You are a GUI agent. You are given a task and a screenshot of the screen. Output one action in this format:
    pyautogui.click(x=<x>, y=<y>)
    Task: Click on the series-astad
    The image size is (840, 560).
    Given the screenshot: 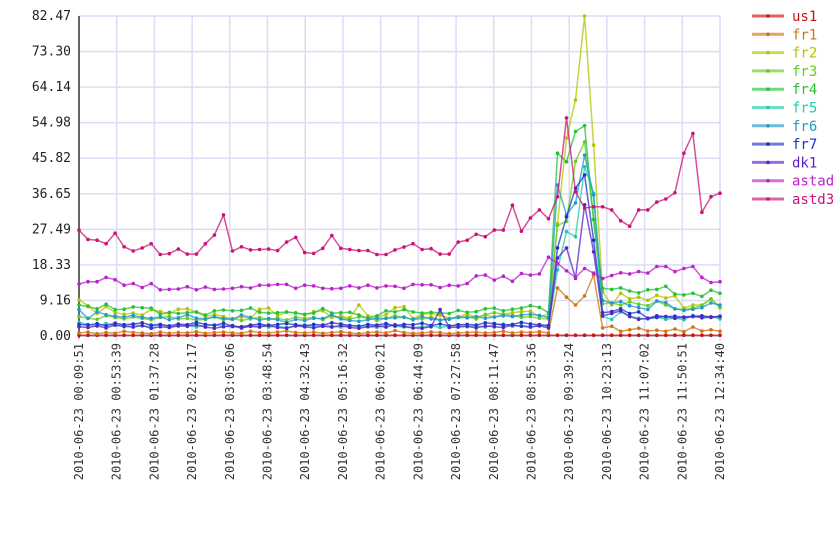 What is the action you would take?
    pyautogui.click(x=399, y=273)
    